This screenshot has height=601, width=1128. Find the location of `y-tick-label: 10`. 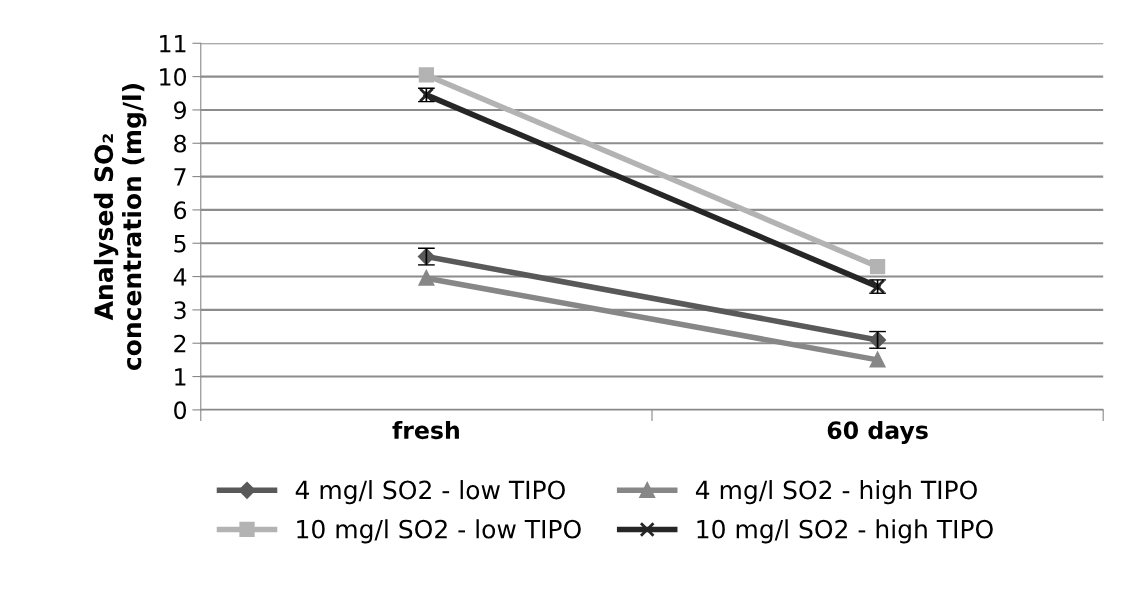

y-tick-label: 10 is located at coordinates (173, 77).